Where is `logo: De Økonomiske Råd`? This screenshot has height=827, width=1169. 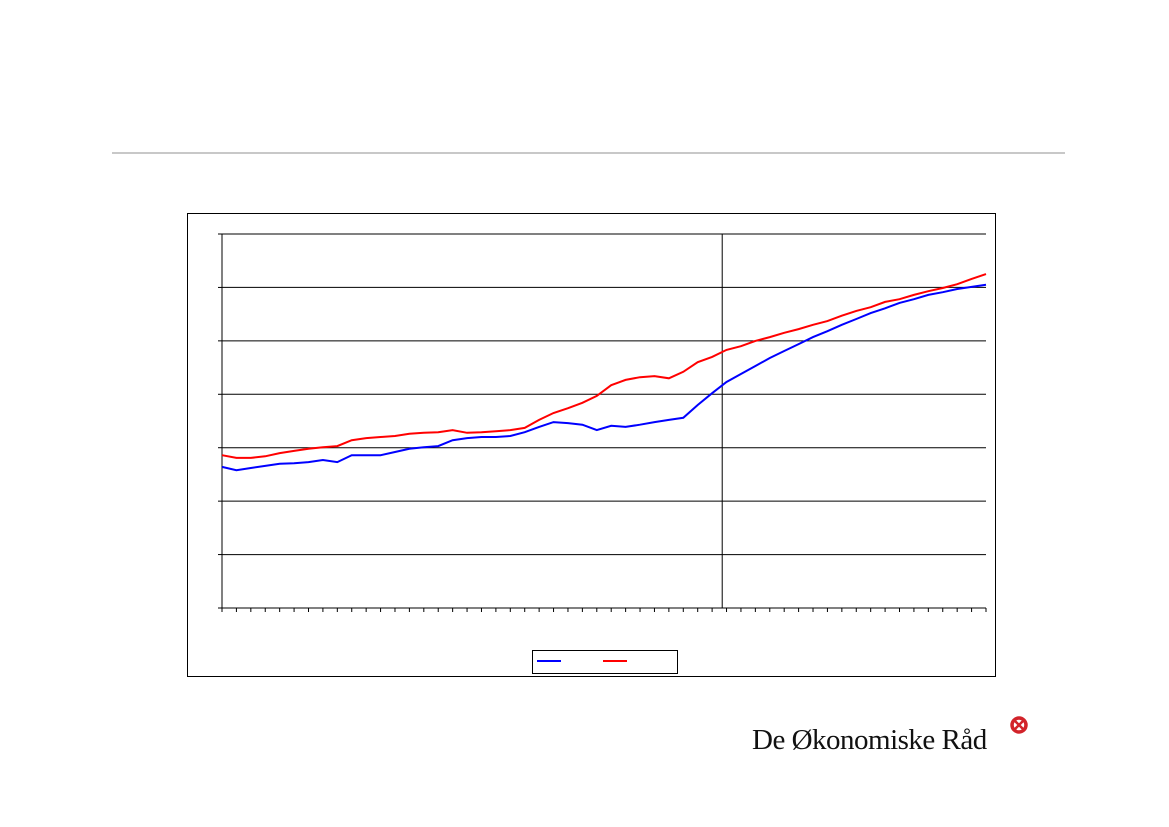
logo: De Økonomiske Råd is located at coordinates (869, 740).